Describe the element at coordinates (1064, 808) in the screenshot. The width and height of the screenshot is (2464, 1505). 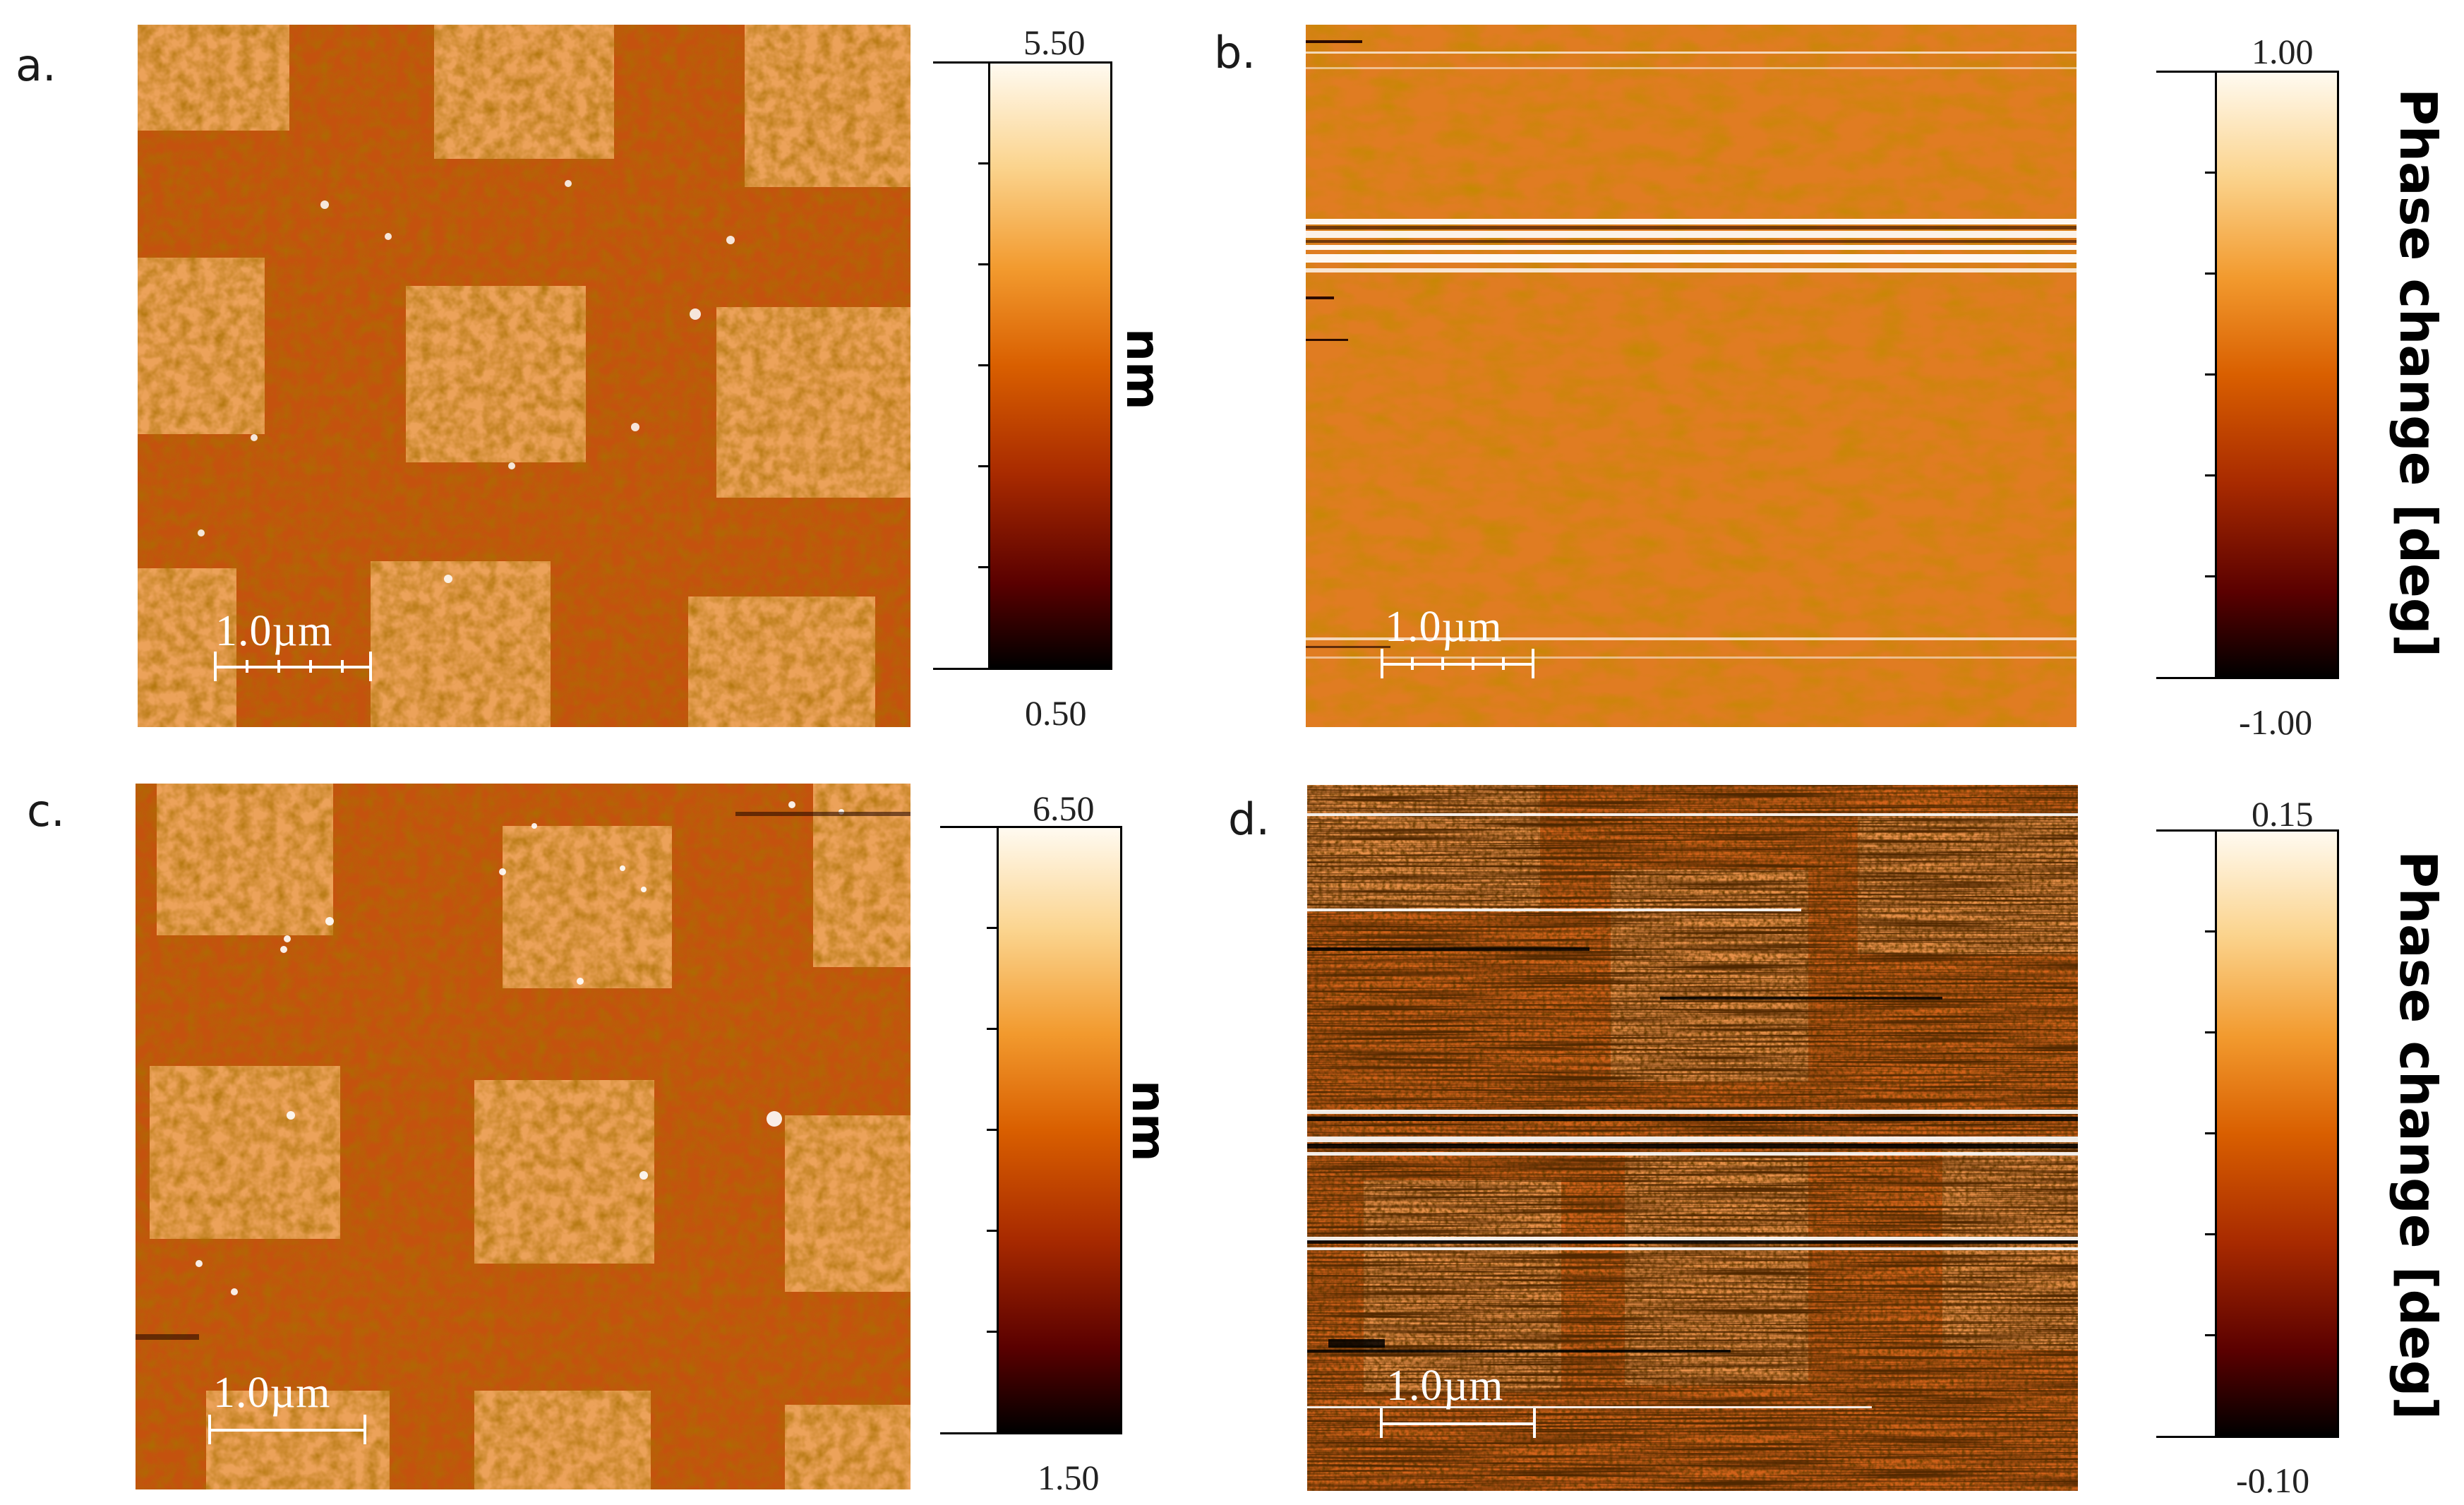
I see `colorbar-max-c: 6.50` at that location.